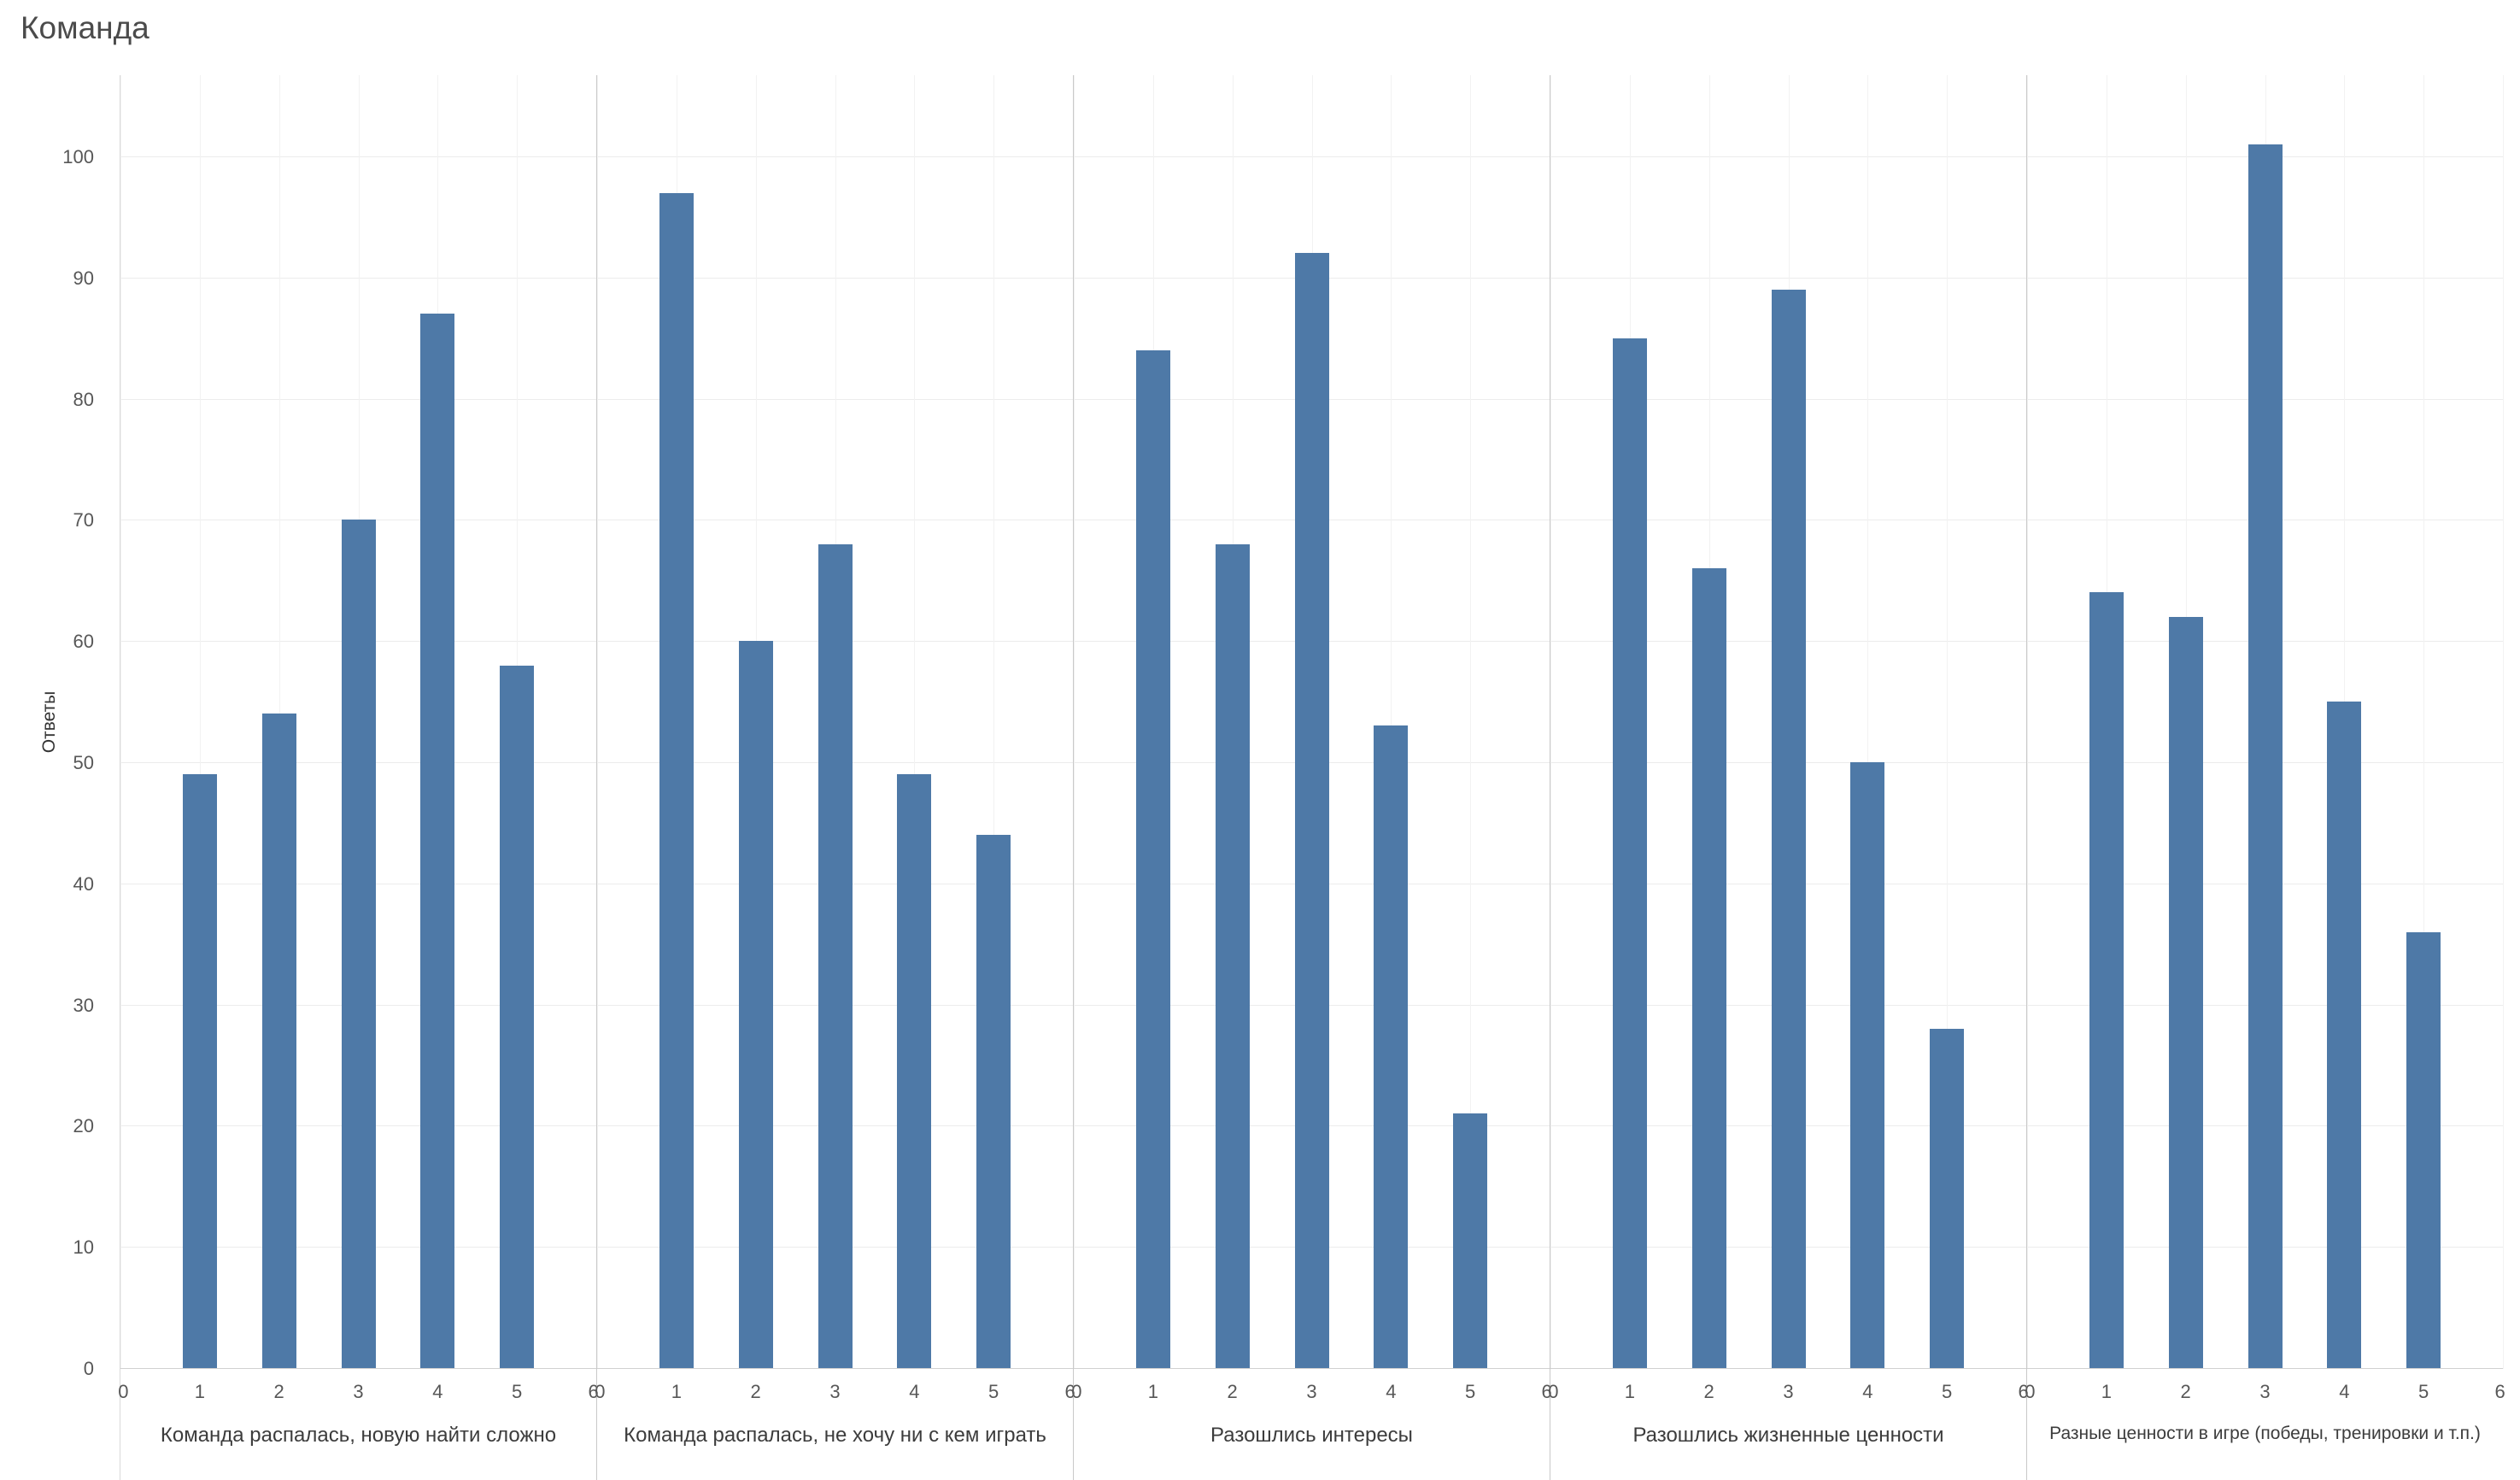  What do you see at coordinates (1788, 1435) in the screenshot?
I see `panel-label: Разошлись жизненные ценности` at bounding box center [1788, 1435].